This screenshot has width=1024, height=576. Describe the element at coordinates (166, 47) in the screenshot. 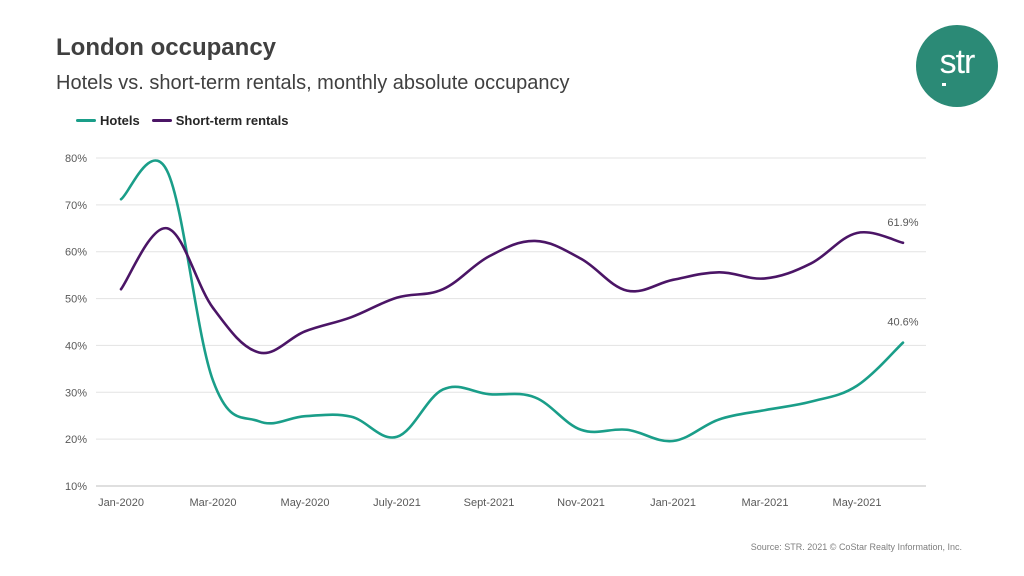

I see `chart-title: London occupancy` at that location.